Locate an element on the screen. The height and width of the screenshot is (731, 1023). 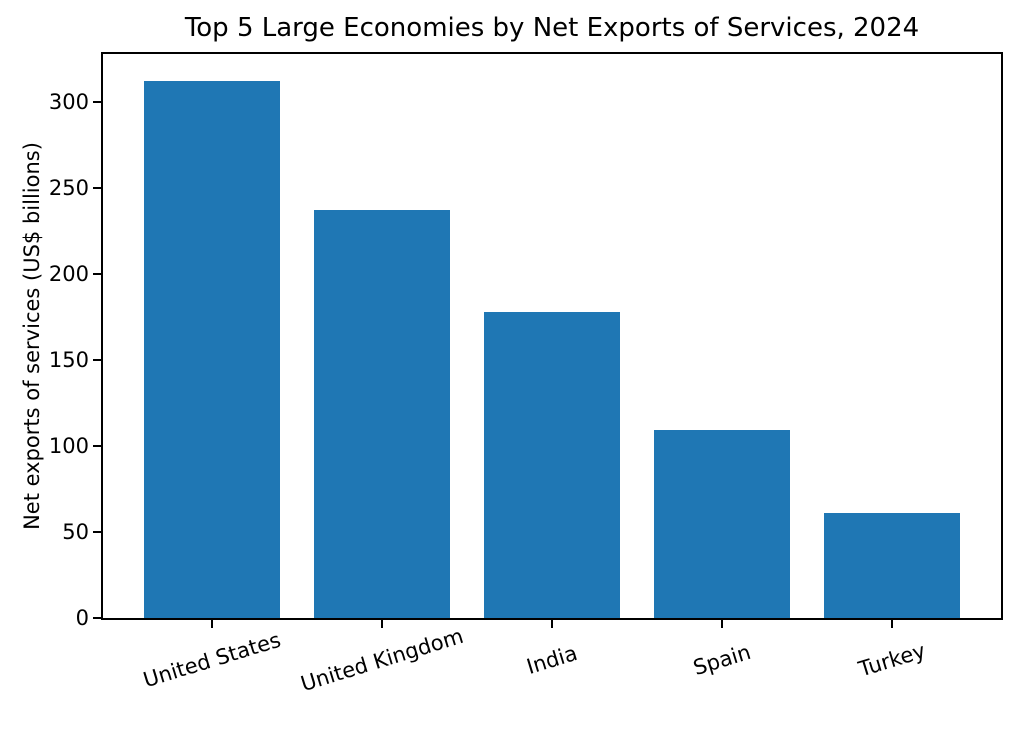
y-tick-label: 250 is located at coordinates (68, 187).